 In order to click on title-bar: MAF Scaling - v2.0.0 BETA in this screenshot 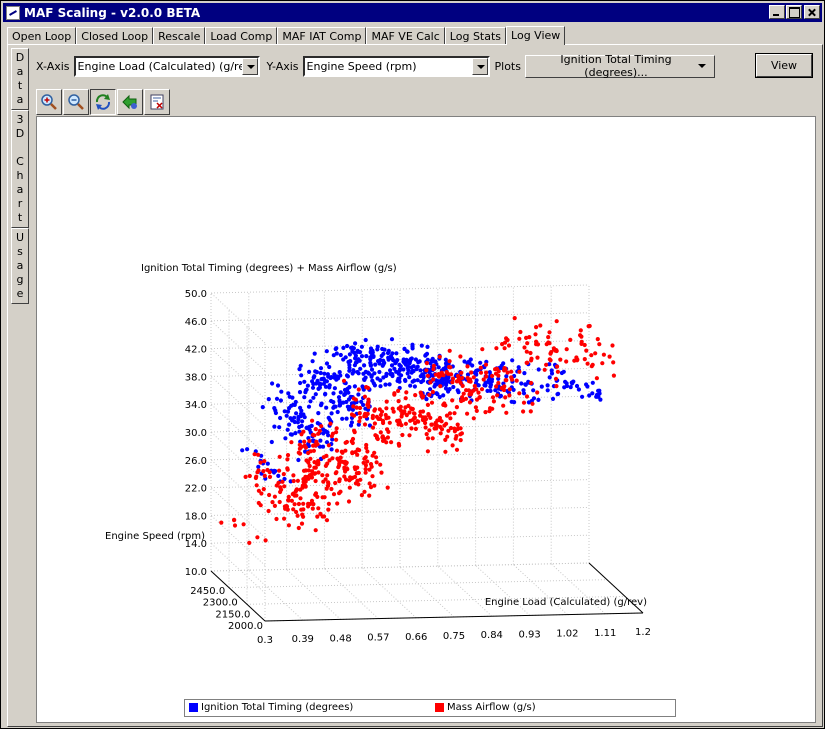, I will do `click(412, 12)`.